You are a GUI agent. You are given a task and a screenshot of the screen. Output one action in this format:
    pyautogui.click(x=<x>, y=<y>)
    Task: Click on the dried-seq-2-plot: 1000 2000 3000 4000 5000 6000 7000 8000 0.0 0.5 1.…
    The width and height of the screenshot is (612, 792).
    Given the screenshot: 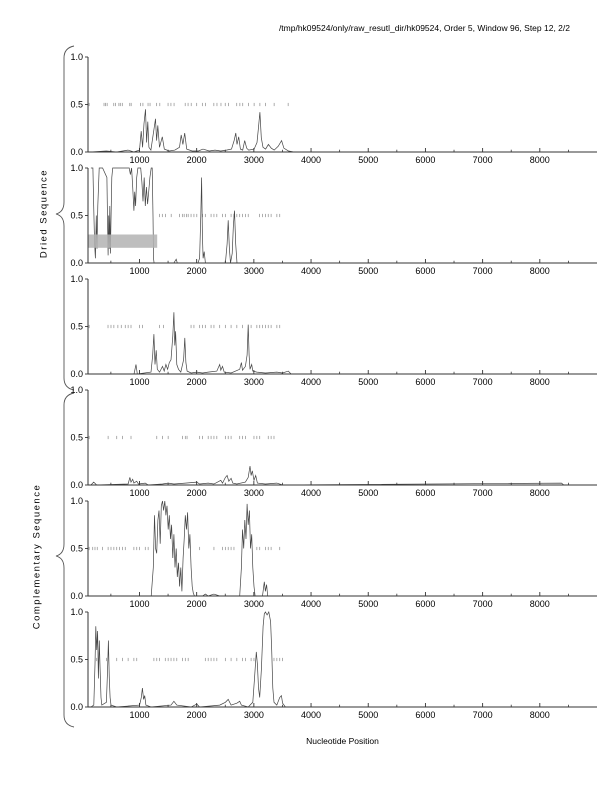 What is the action you would take?
    pyautogui.click(x=333, y=219)
    